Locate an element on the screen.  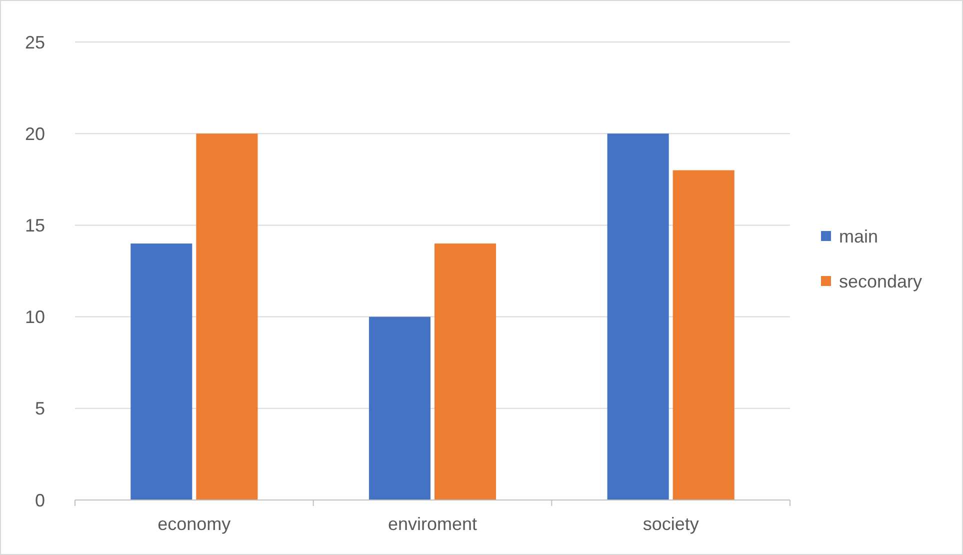
x-tick-label: society is located at coordinates (670, 524).